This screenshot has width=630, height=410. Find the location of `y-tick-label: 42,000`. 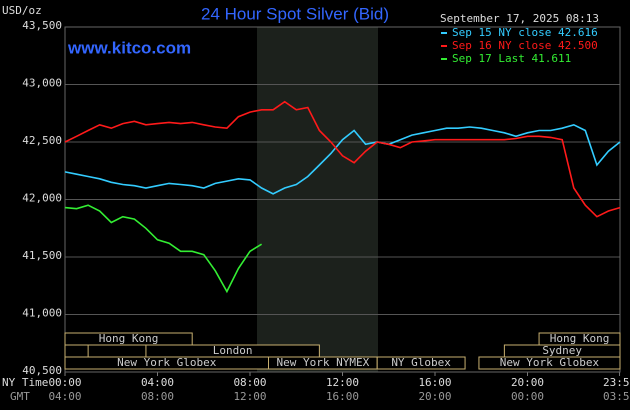

y-tick-label: 42,000 is located at coordinates (42, 198).